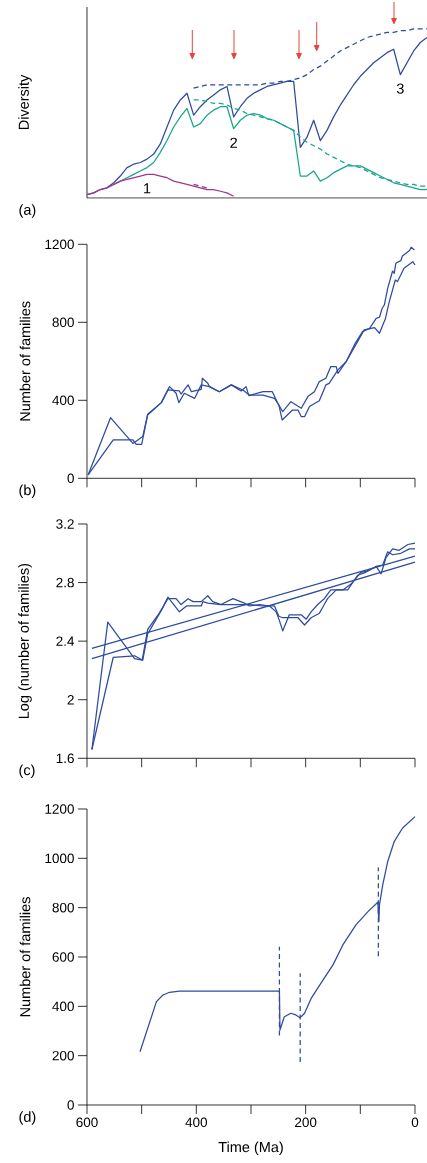 Image resolution: width=427 pixels, height=1163 pixels. I want to click on series-label: 3, so click(400, 88).